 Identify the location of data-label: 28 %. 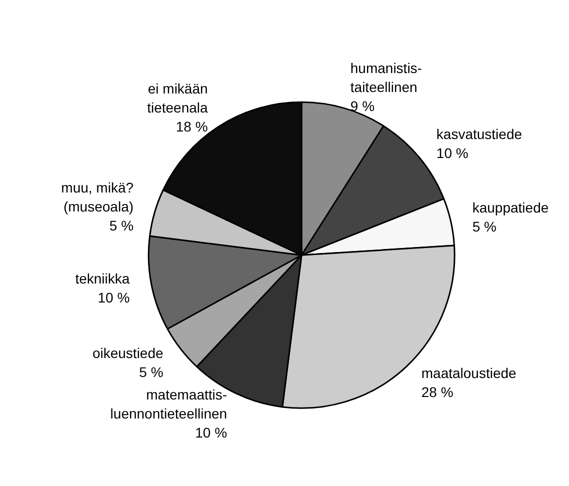
(437, 392).